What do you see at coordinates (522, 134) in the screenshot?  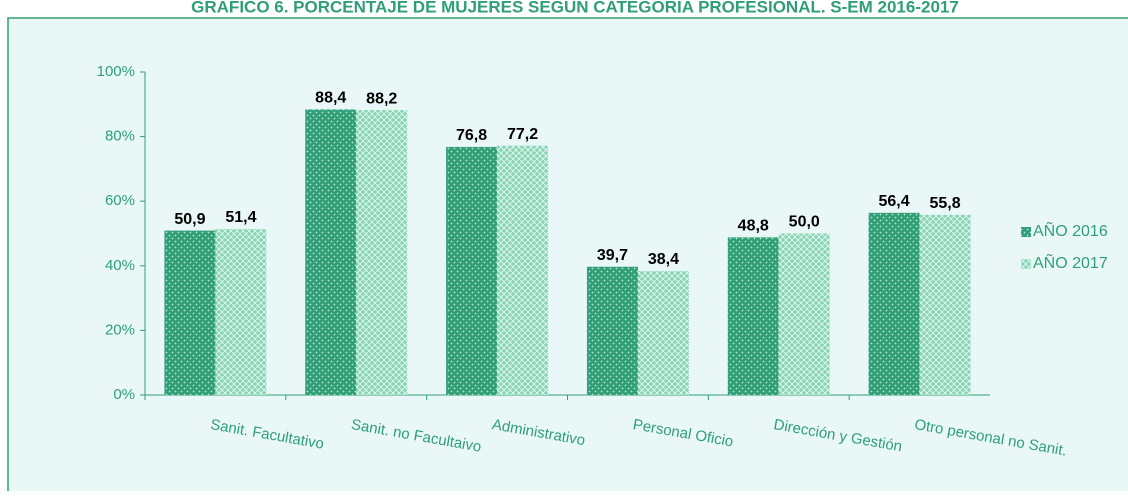 I see `data-label: 77,2` at bounding box center [522, 134].